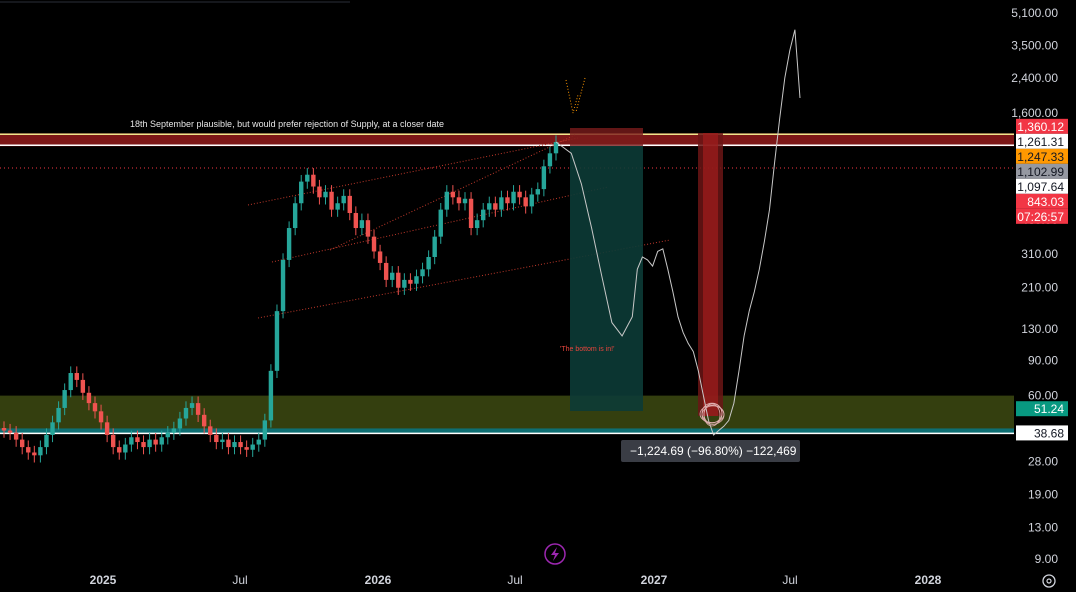 This screenshot has height=592, width=1076. Describe the element at coordinates (1039, 254) in the screenshot. I see `price-tick-label: 310.00` at that location.